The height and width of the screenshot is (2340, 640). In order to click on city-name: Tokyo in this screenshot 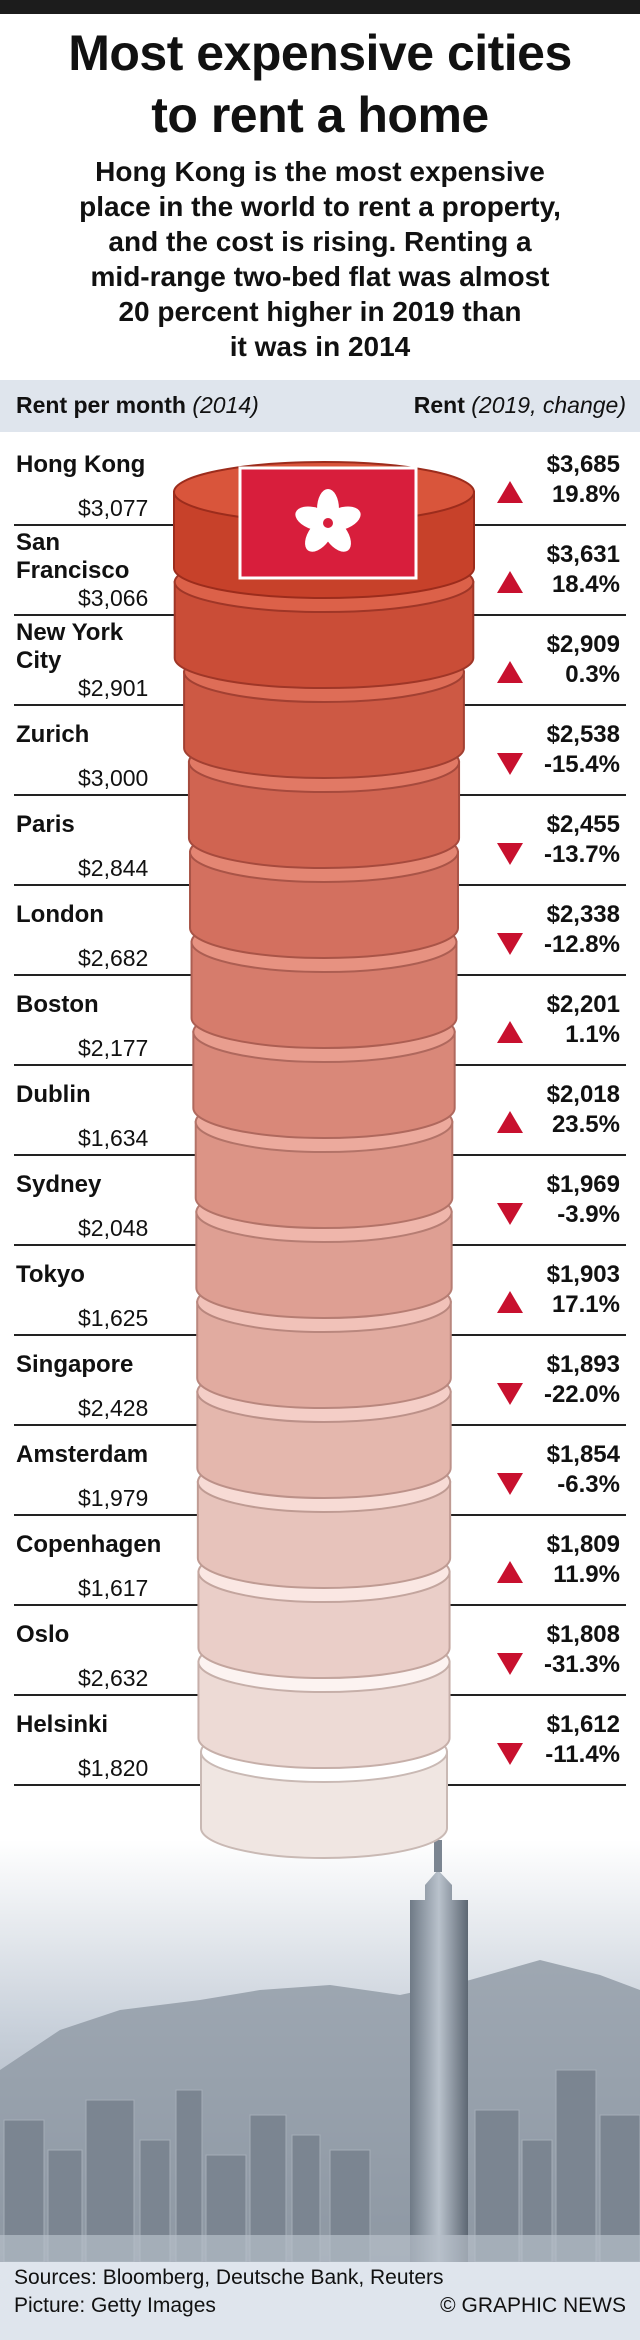, I will do `click(50, 1274)`.